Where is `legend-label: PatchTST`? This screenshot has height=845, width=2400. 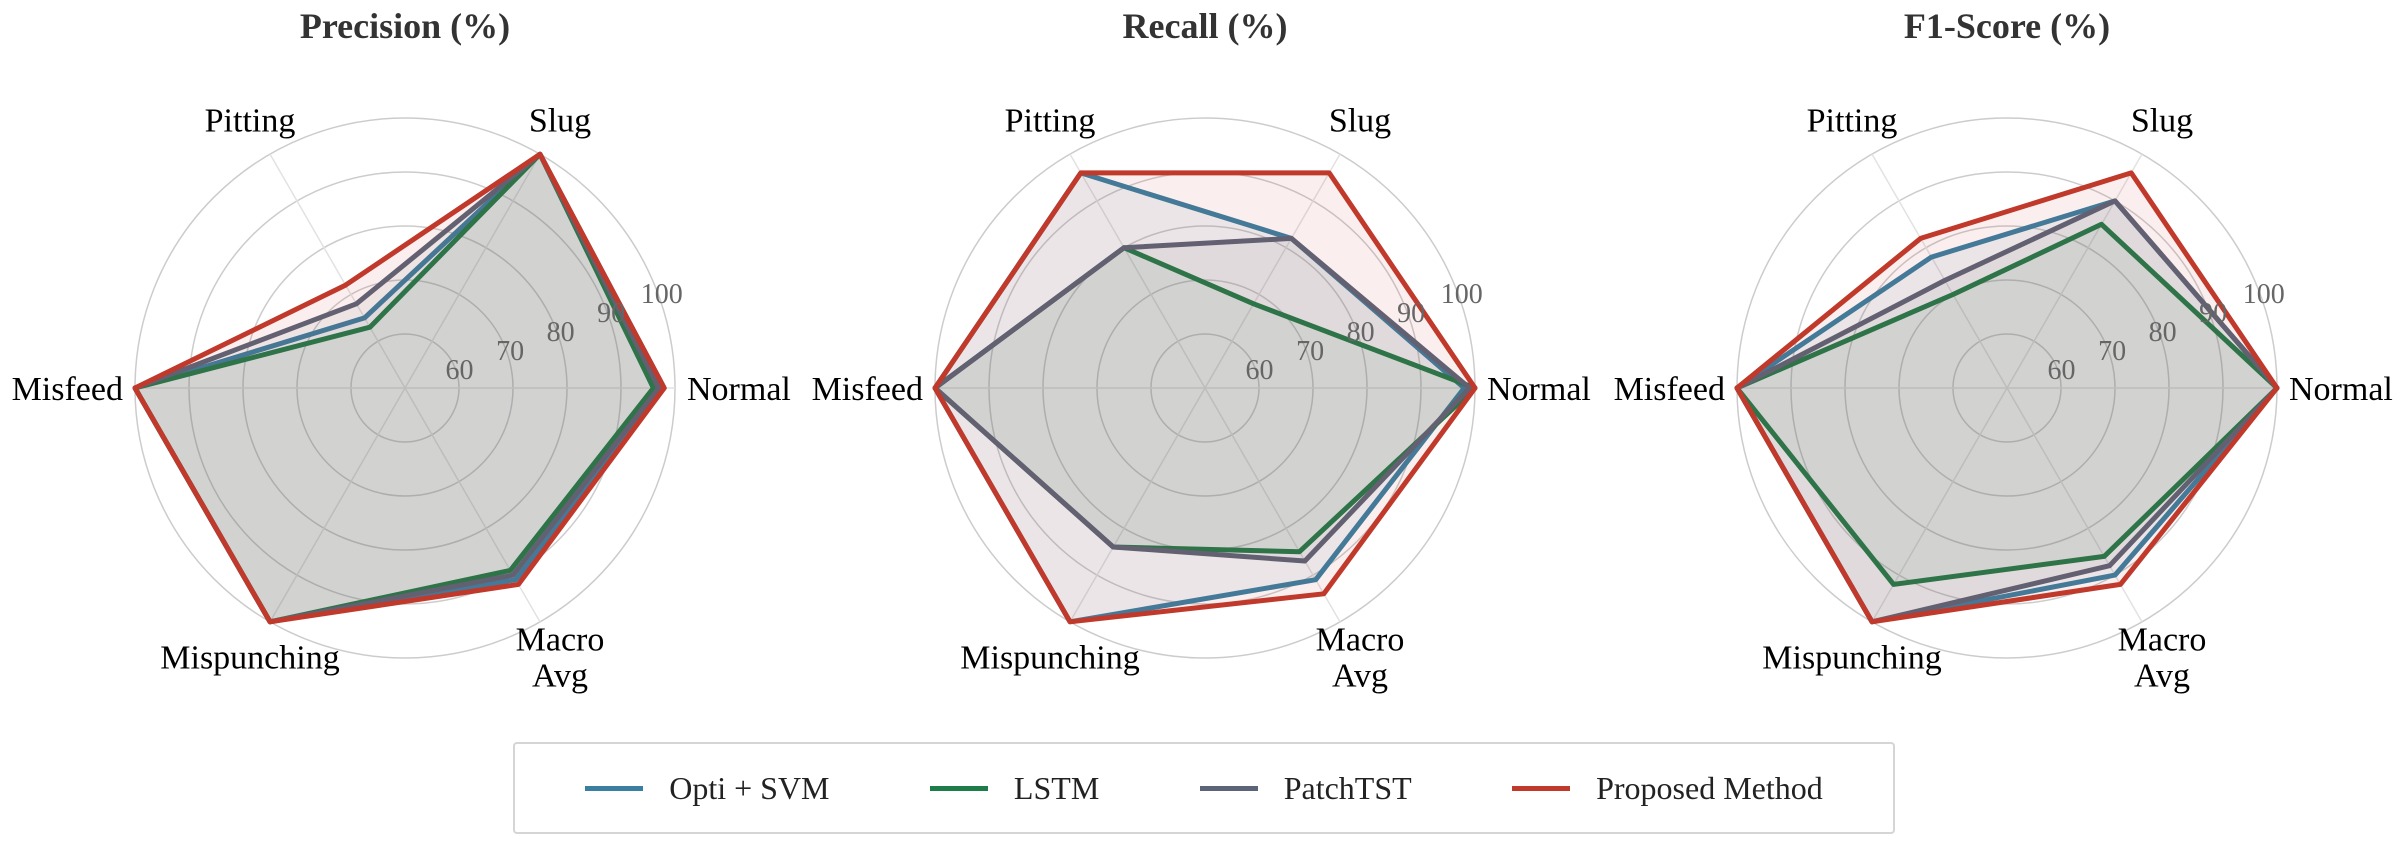 legend-label: PatchTST is located at coordinates (1347, 787).